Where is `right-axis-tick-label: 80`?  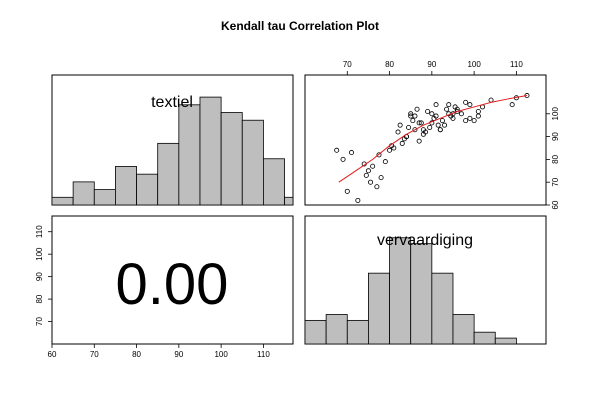 right-axis-tick-label: 80 is located at coordinates (555, 158).